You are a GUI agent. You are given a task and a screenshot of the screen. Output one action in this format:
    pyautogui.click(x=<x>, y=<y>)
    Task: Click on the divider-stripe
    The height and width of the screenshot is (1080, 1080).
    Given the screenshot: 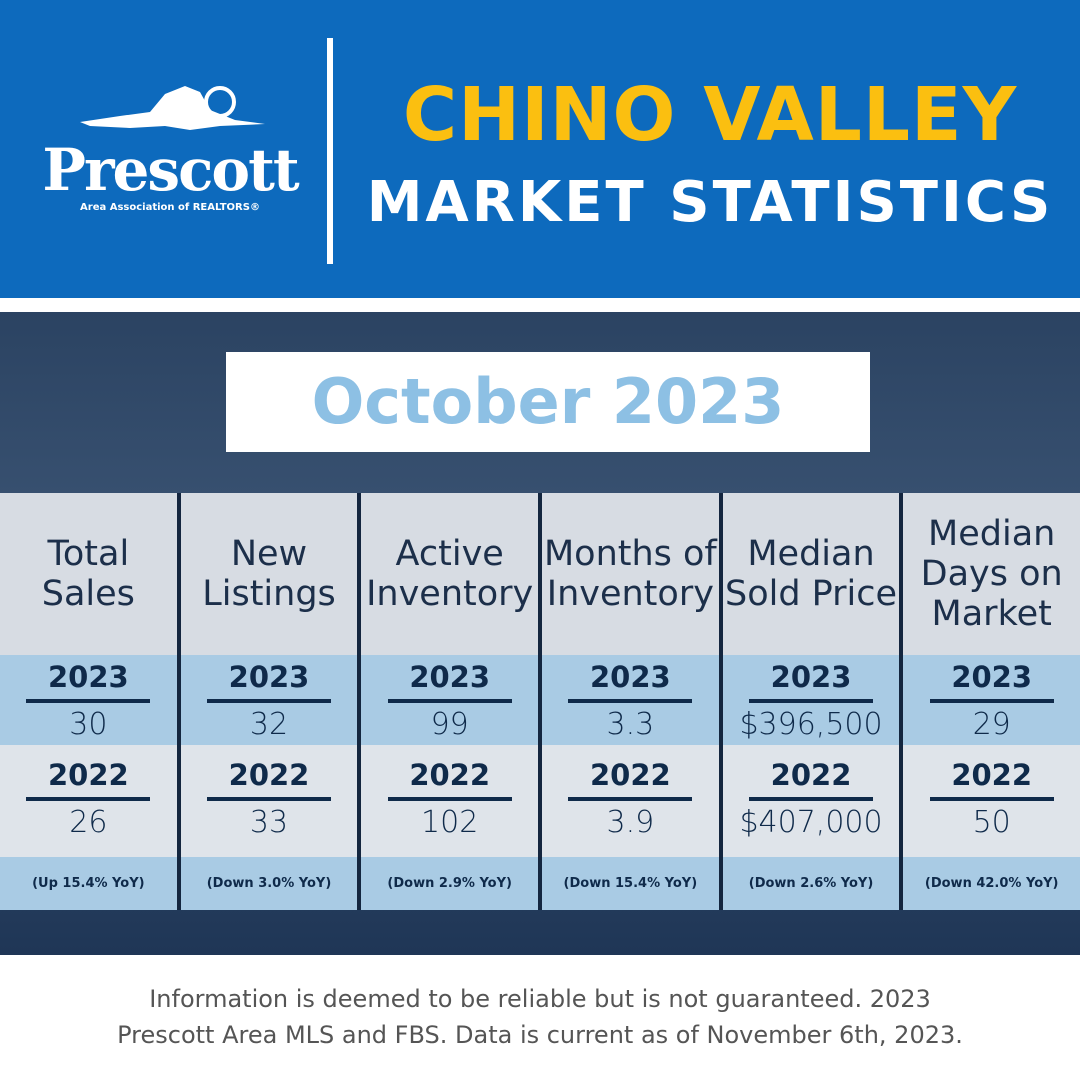 What is the action you would take?
    pyautogui.click(x=540, y=305)
    